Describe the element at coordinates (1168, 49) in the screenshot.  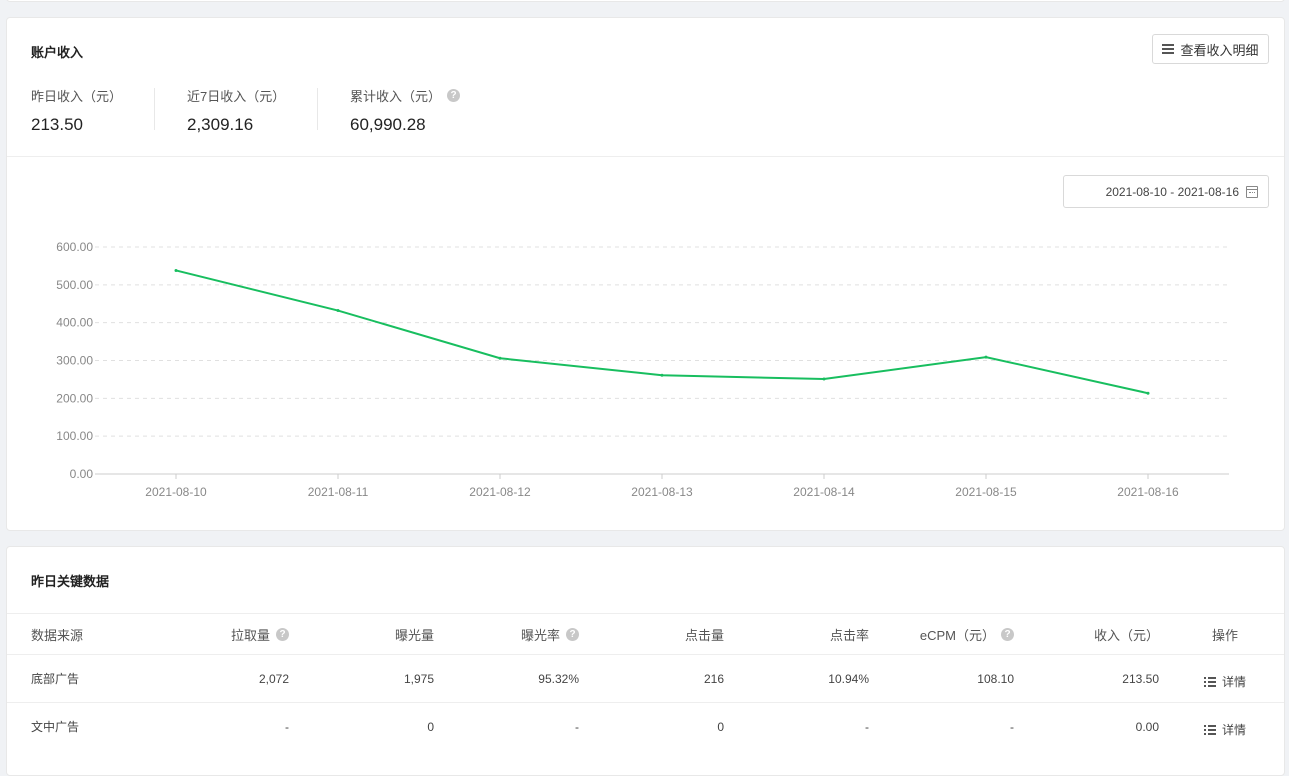
I see `menu-icon` at that location.